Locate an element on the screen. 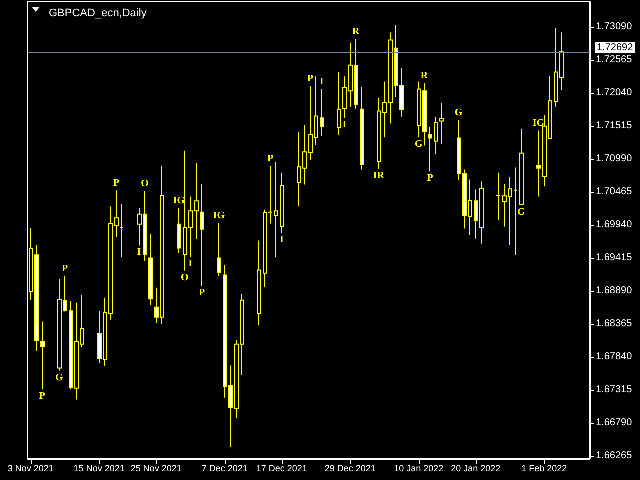  x-tick-label: 7 Dec 2021 is located at coordinates (225, 469).